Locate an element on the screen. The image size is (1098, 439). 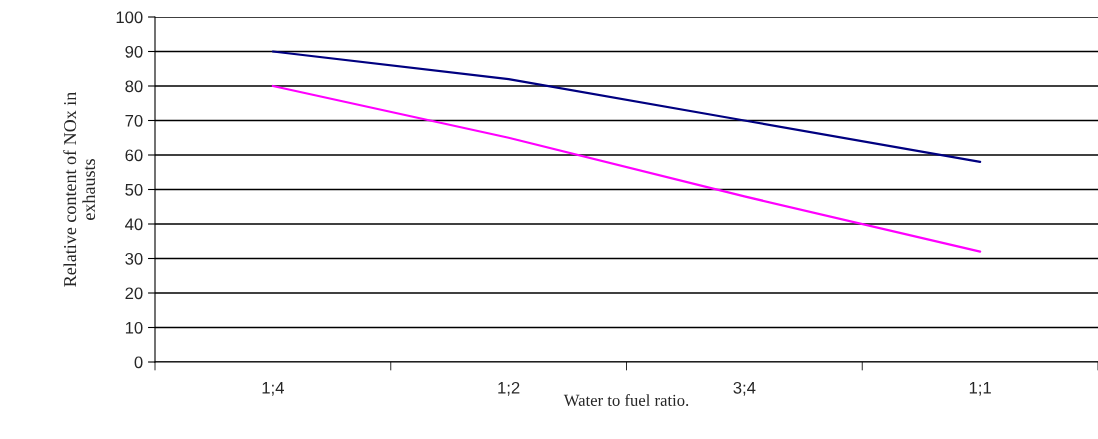
x-tick-label: 1;4 is located at coordinates (273, 389).